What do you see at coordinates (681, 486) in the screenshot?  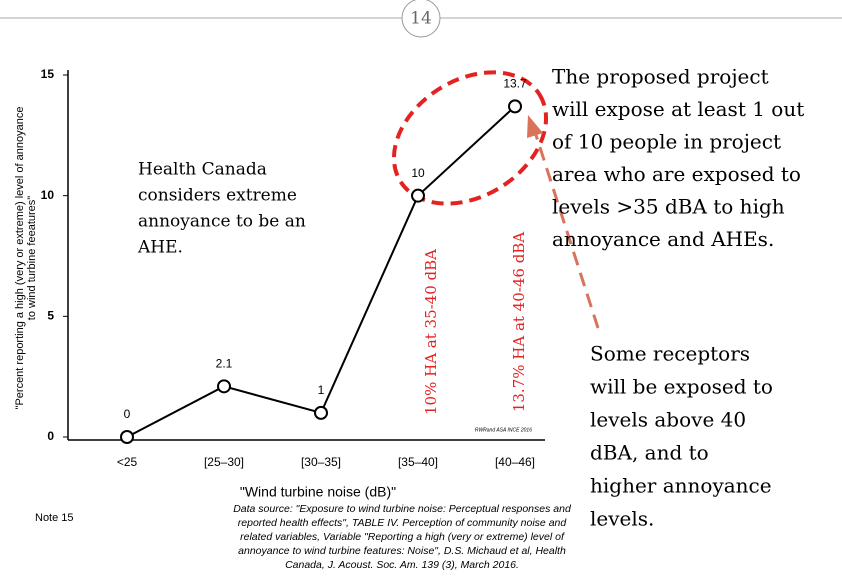 I see `callout-text: higher annoyance` at bounding box center [681, 486].